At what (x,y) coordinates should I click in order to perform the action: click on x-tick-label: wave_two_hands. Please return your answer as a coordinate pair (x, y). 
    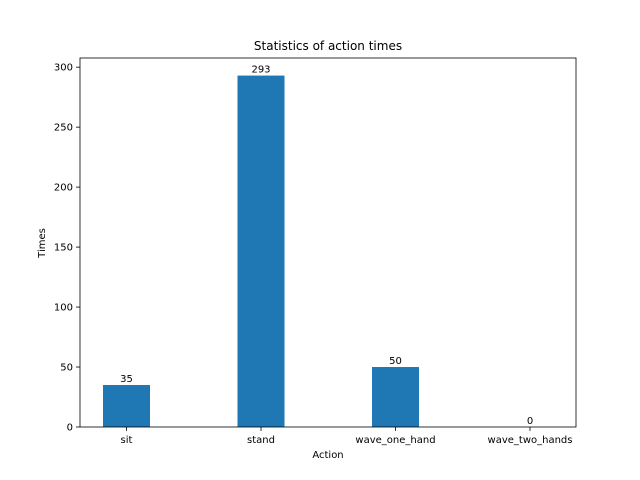
    Looking at the image, I should click on (530, 440).